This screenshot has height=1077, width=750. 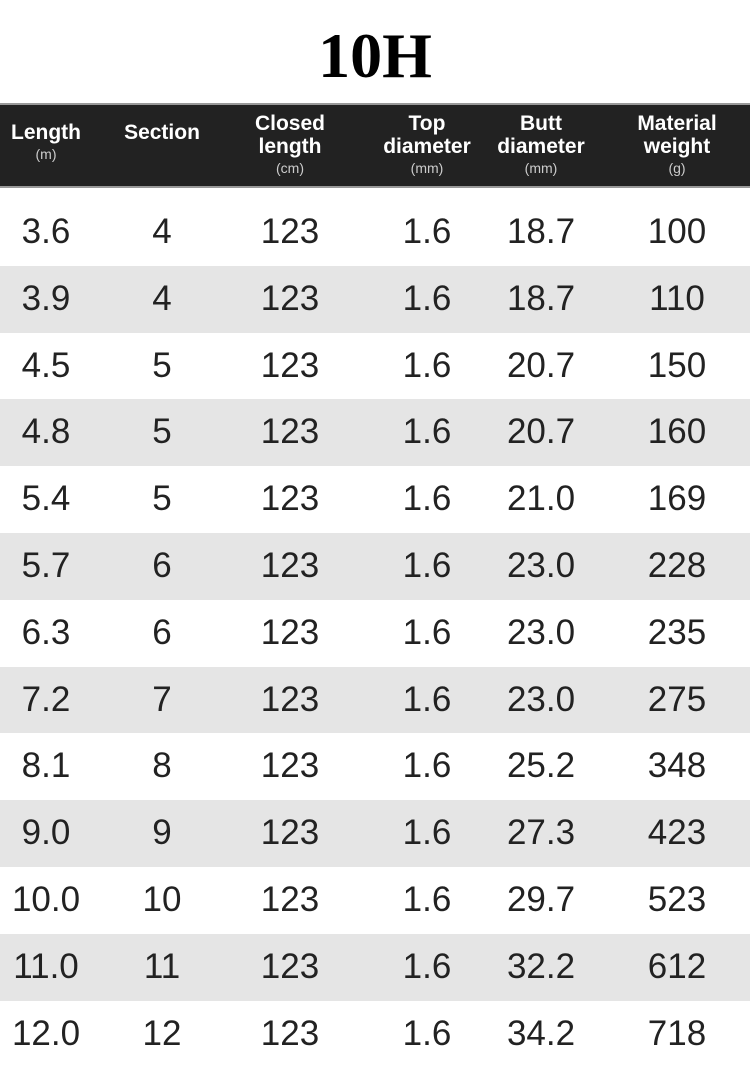 I want to click on table-cell: 5.7, so click(x=46, y=565).